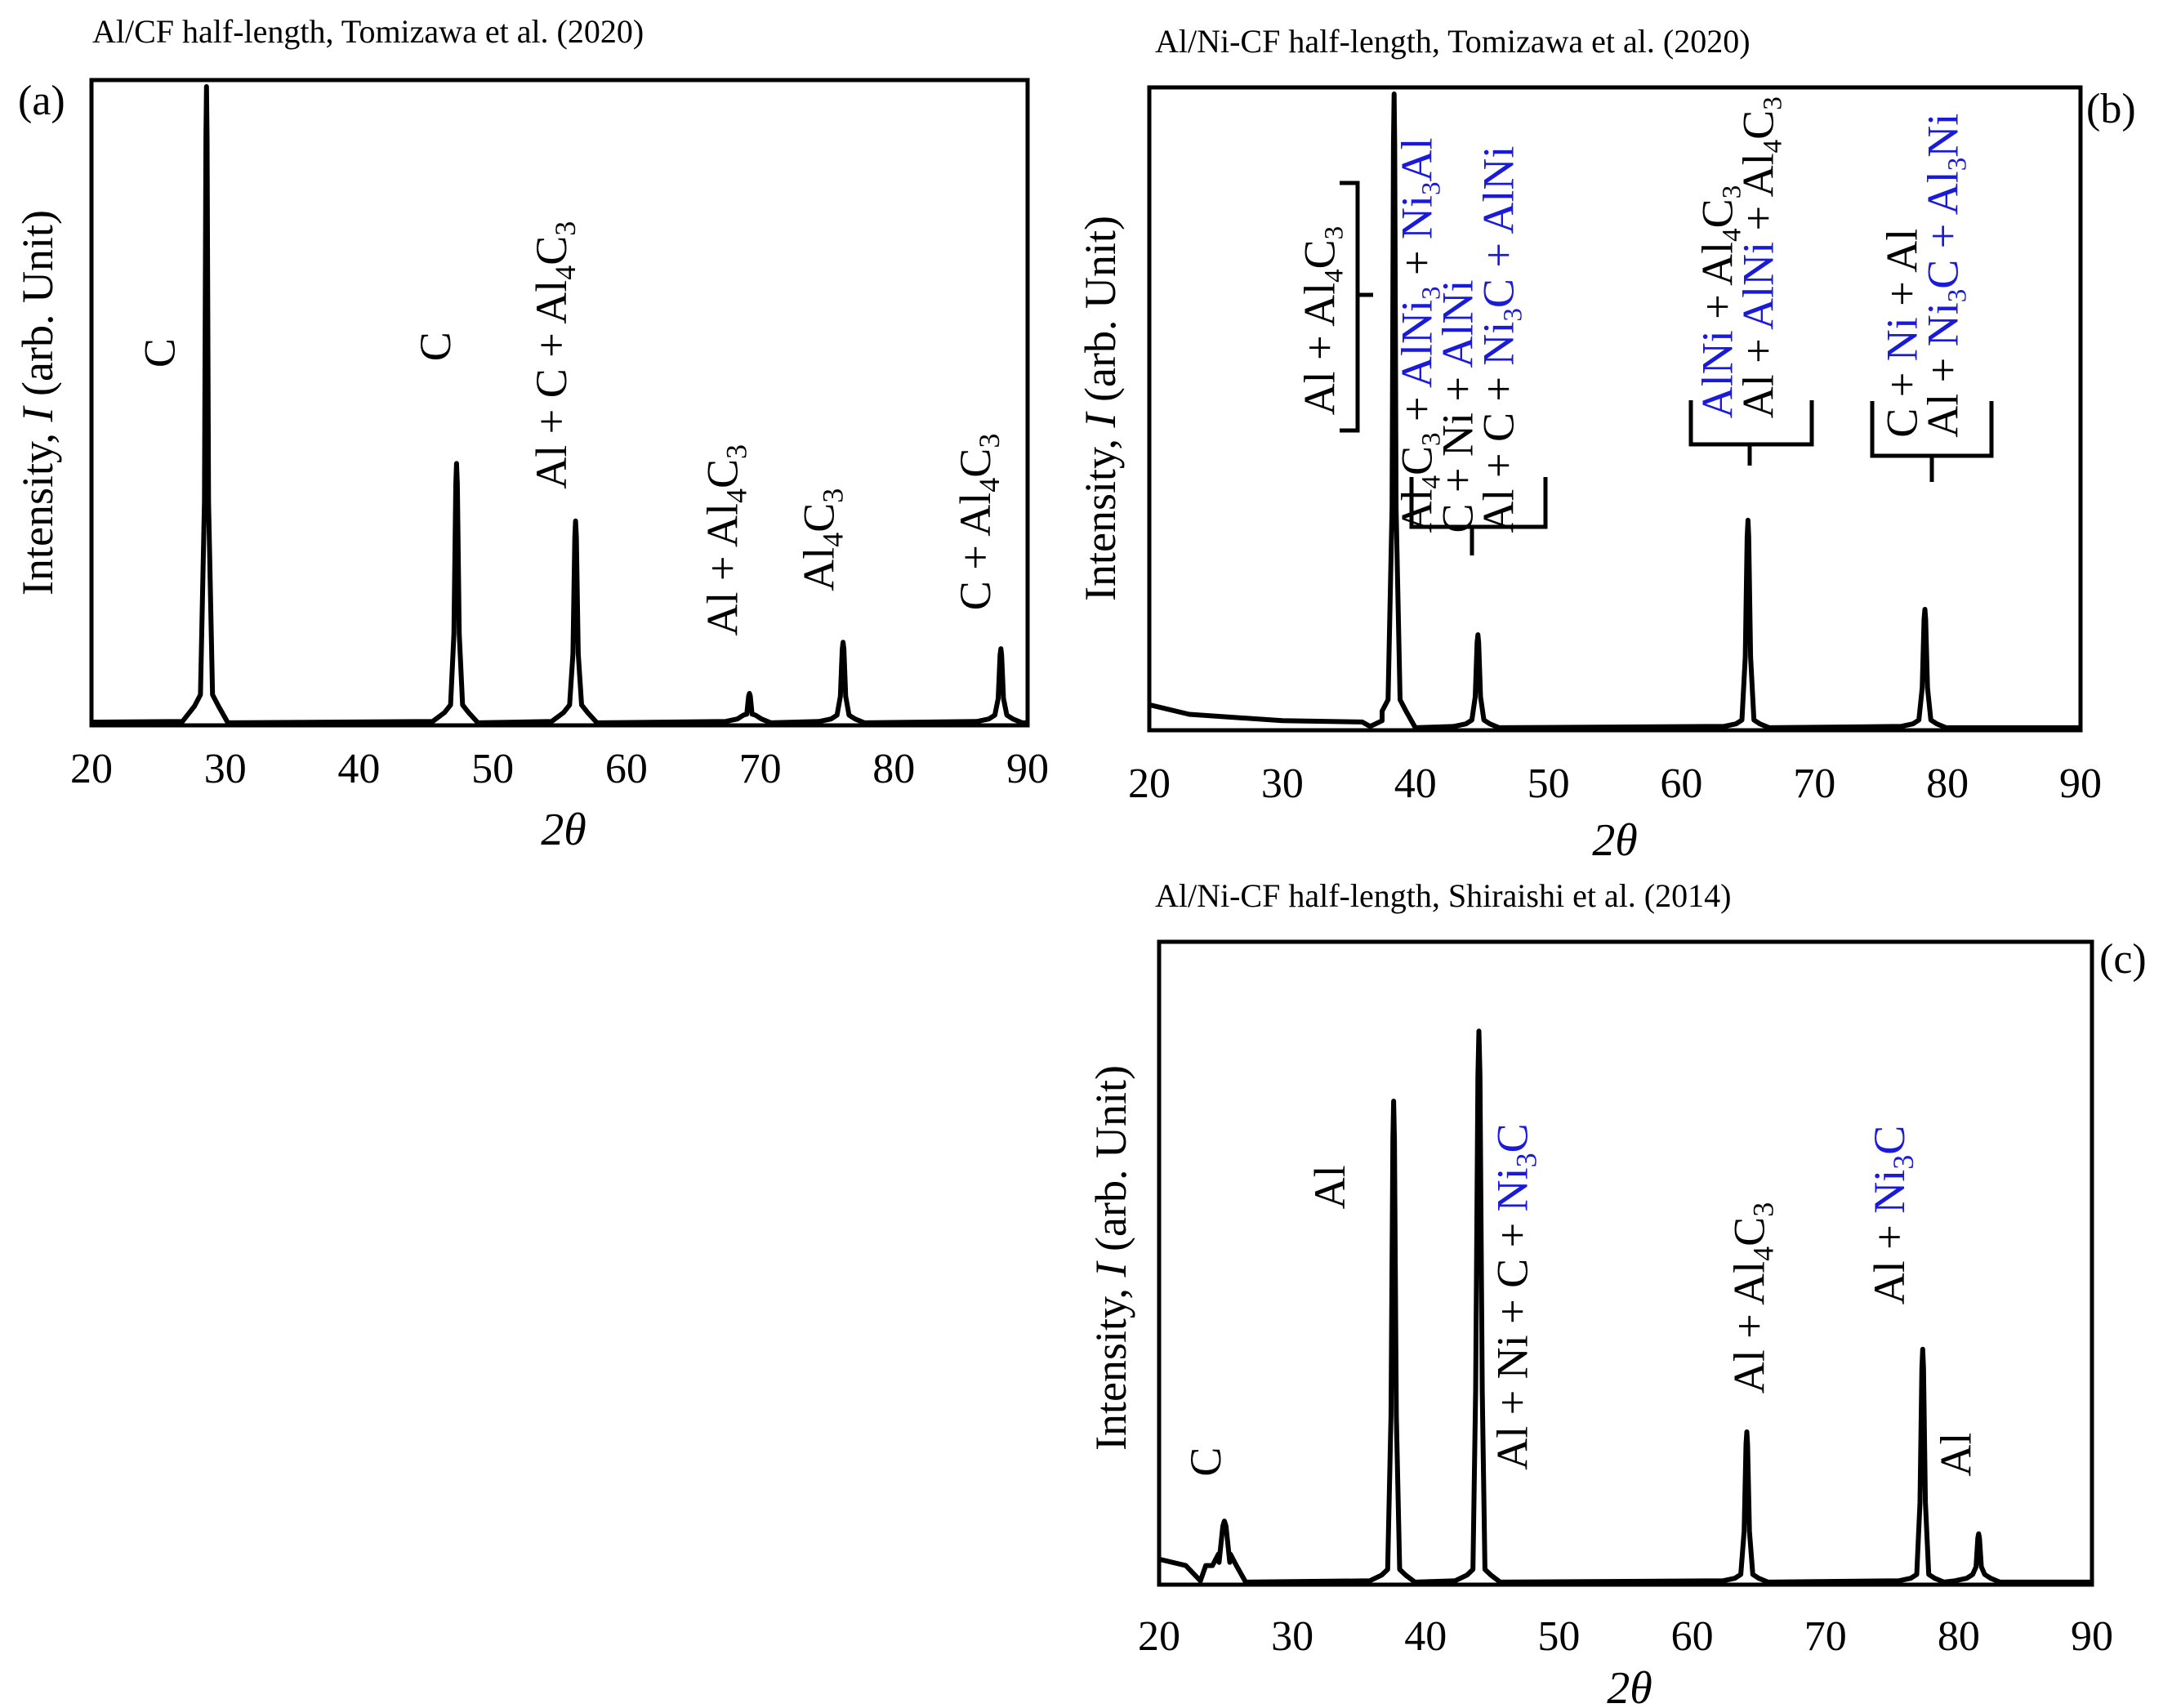 This screenshot has height=1708, width=2172. Describe the element at coordinates (1027, 769) in the screenshot. I see `panel-a-x-tick-label: 90` at that location.